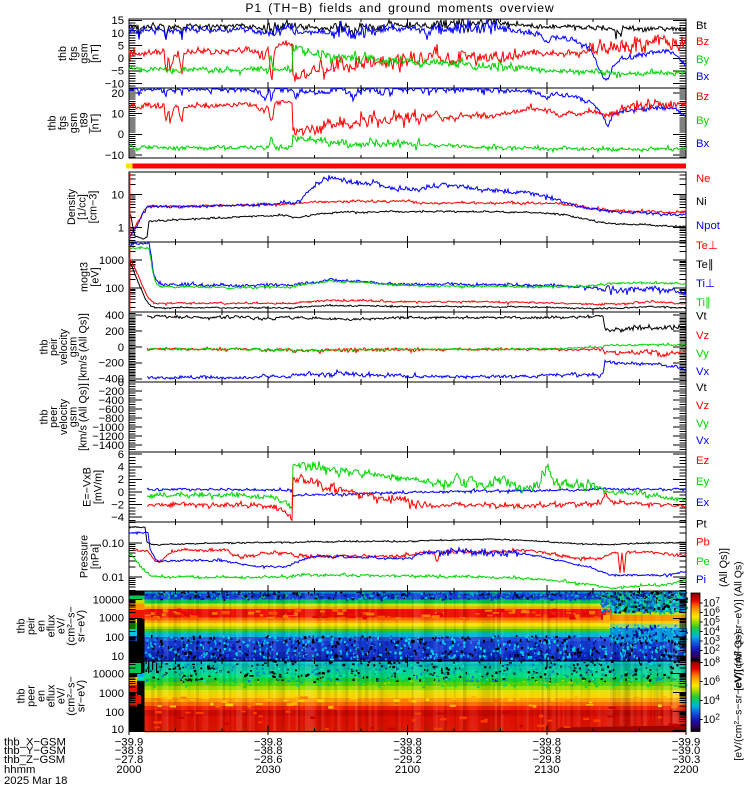 The height and width of the screenshot is (805, 750). Describe the element at coordinates (32, 626) in the screenshot. I see `svg-text: peir` at that location.